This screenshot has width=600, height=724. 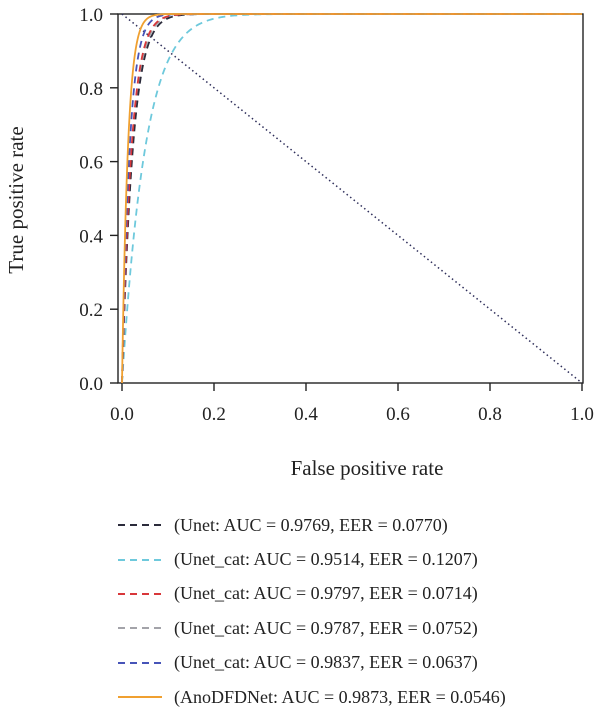 I want to click on x-tick-label: 0.0, so click(x=122, y=414).